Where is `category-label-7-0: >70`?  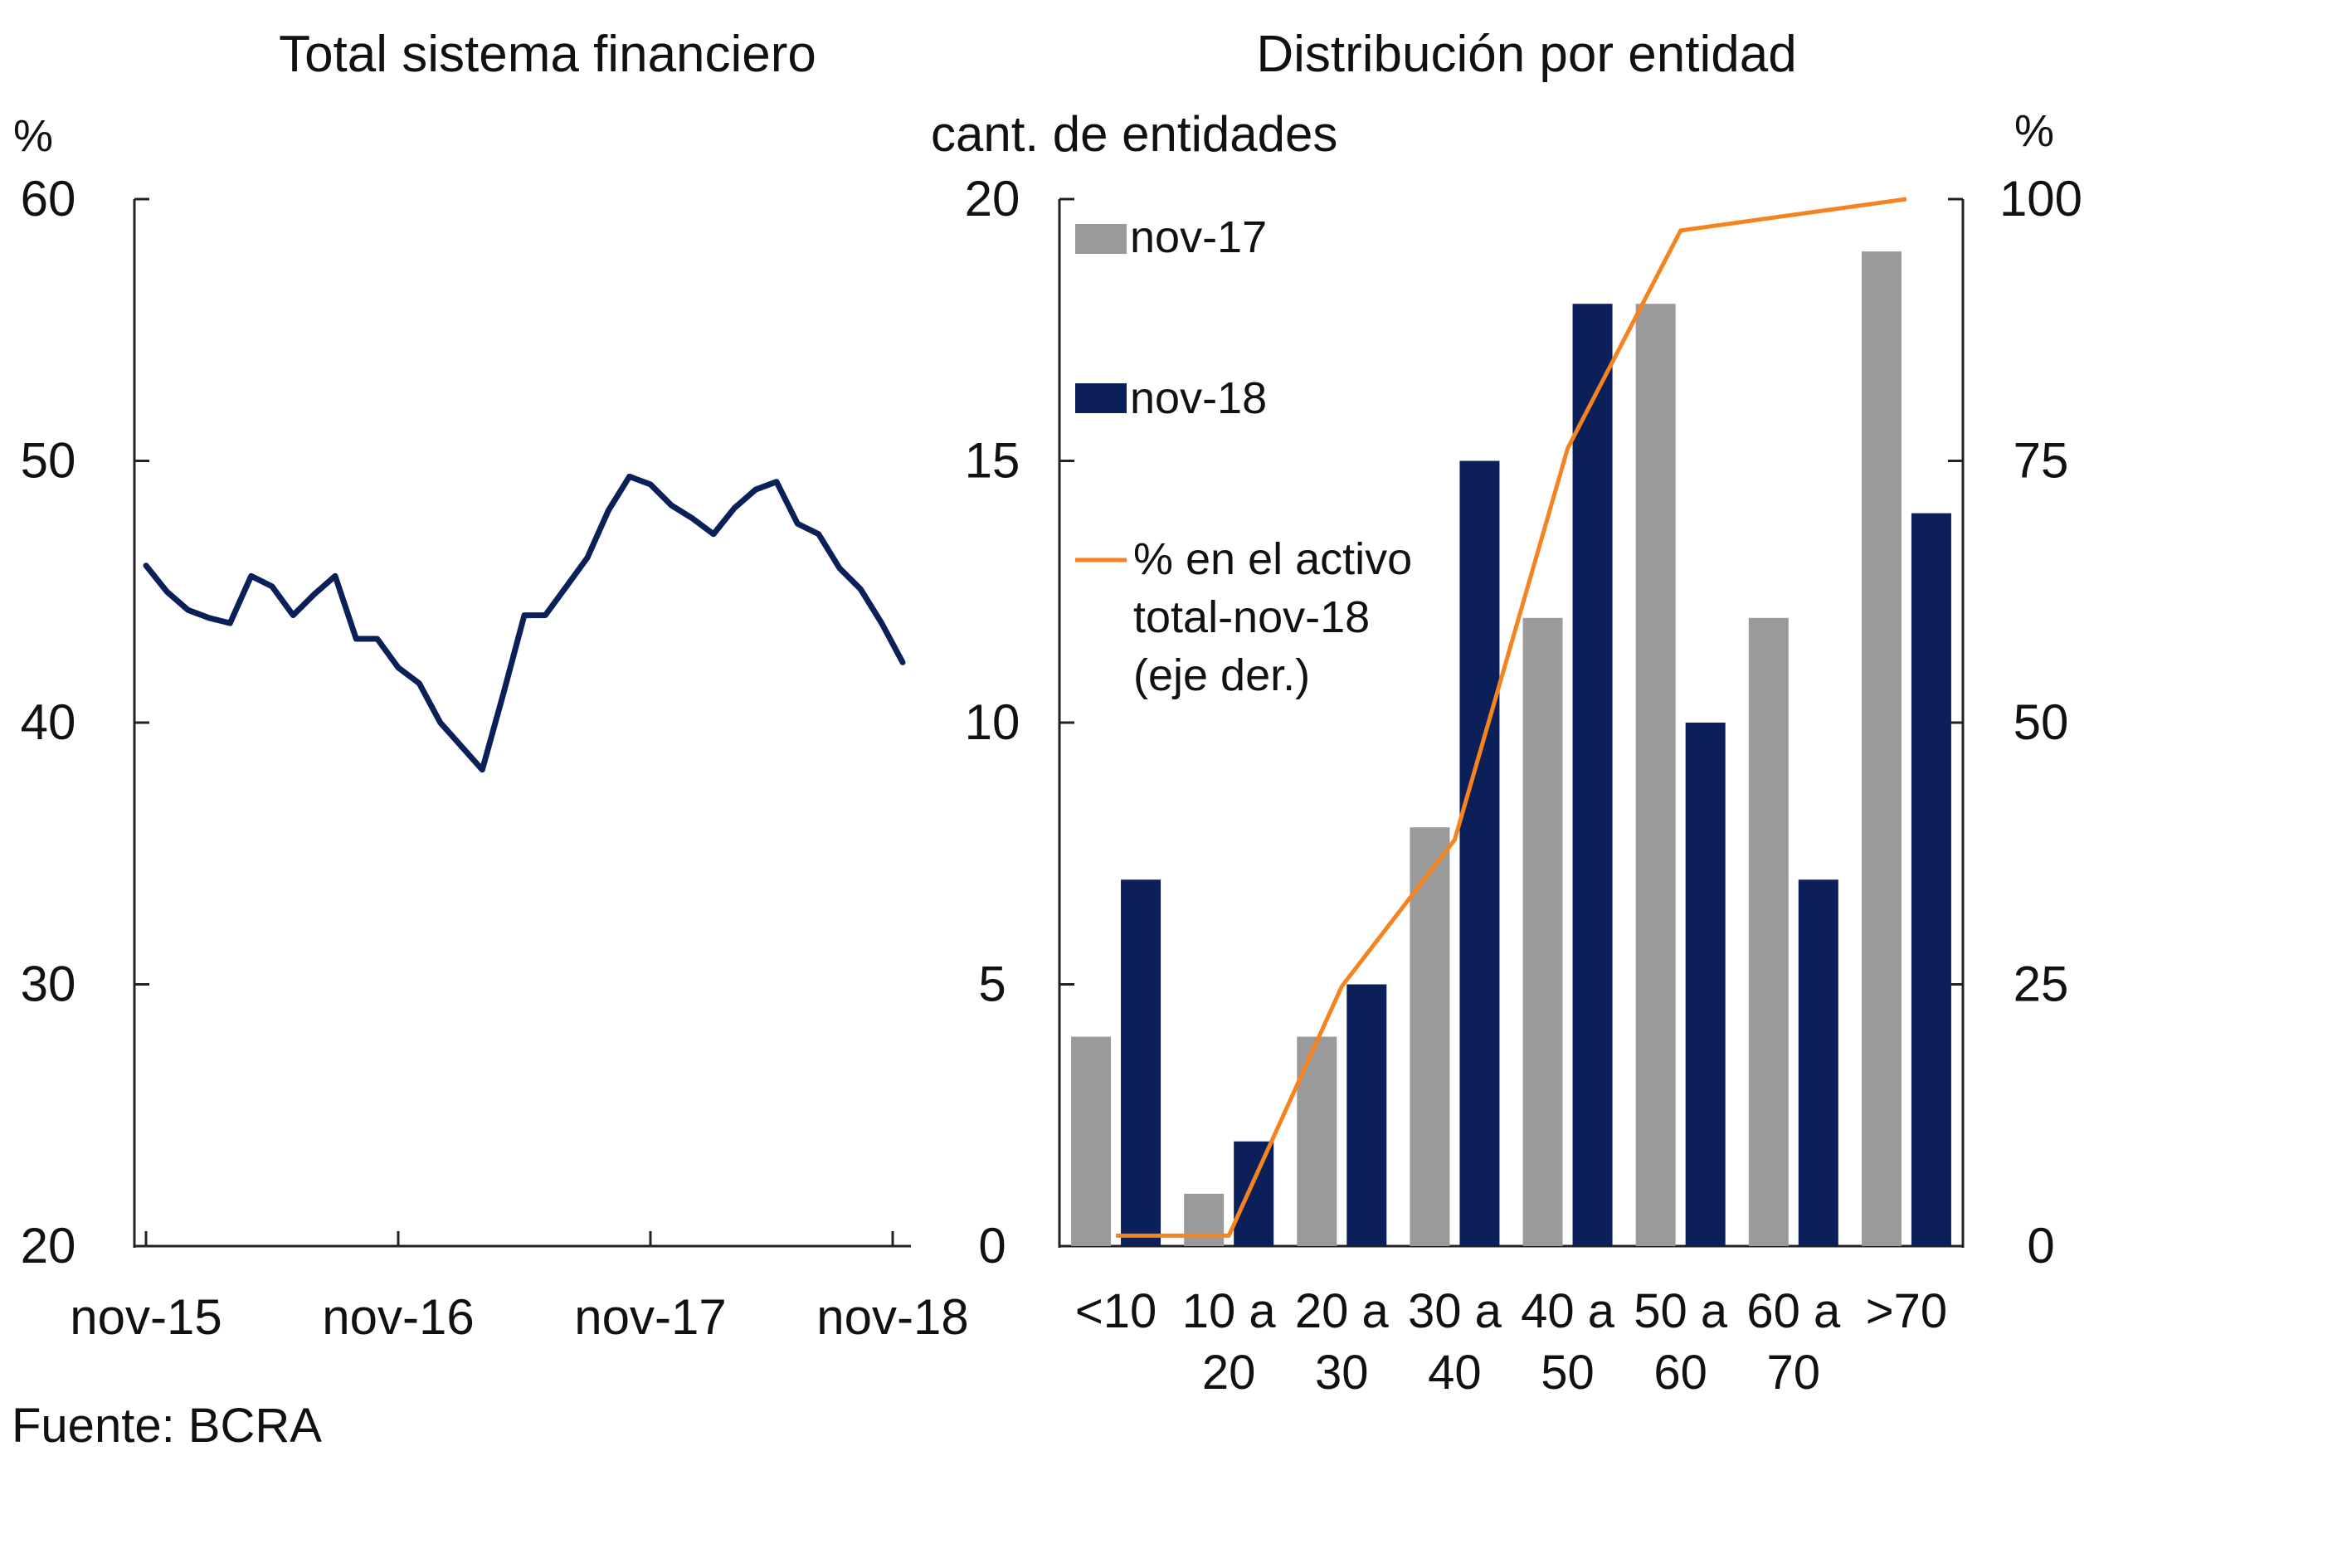
category-label-7-0: >70 is located at coordinates (1906, 1311).